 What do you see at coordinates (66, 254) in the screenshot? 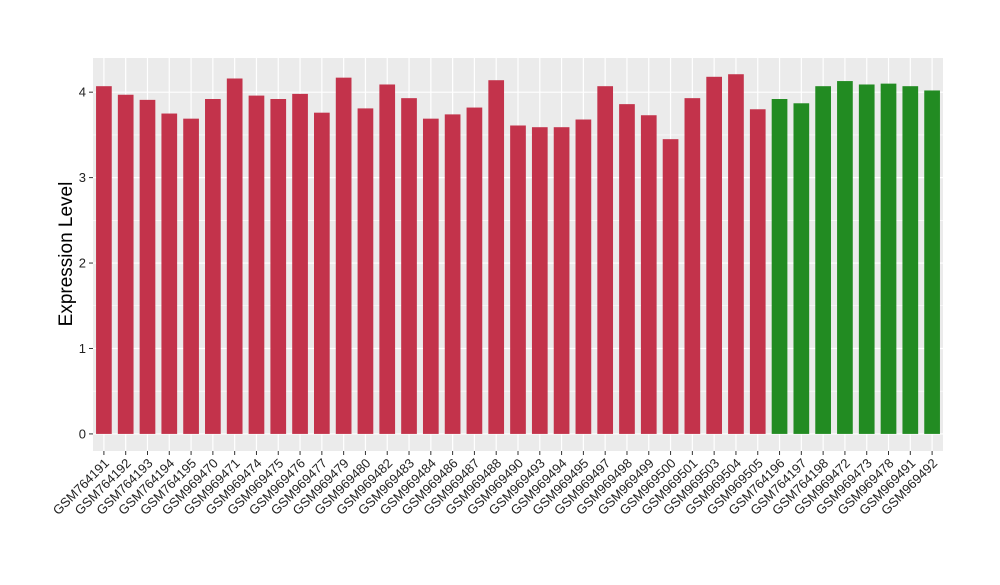
I see `y-axis-label: Expression Level` at bounding box center [66, 254].